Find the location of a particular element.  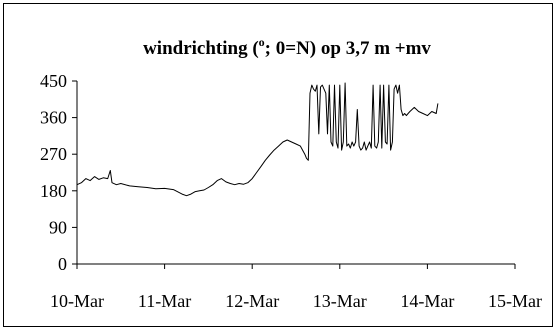

chart-title-main: windrichting ( is located at coordinates (201, 48).